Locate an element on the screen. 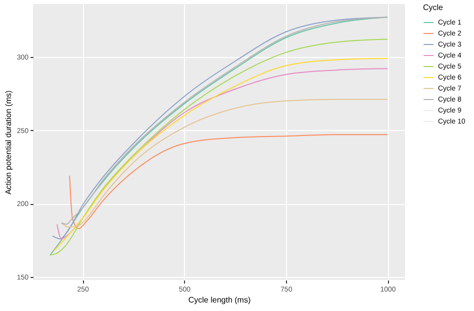  x-axis-title: Cycle length (ms) is located at coordinates (219, 300).